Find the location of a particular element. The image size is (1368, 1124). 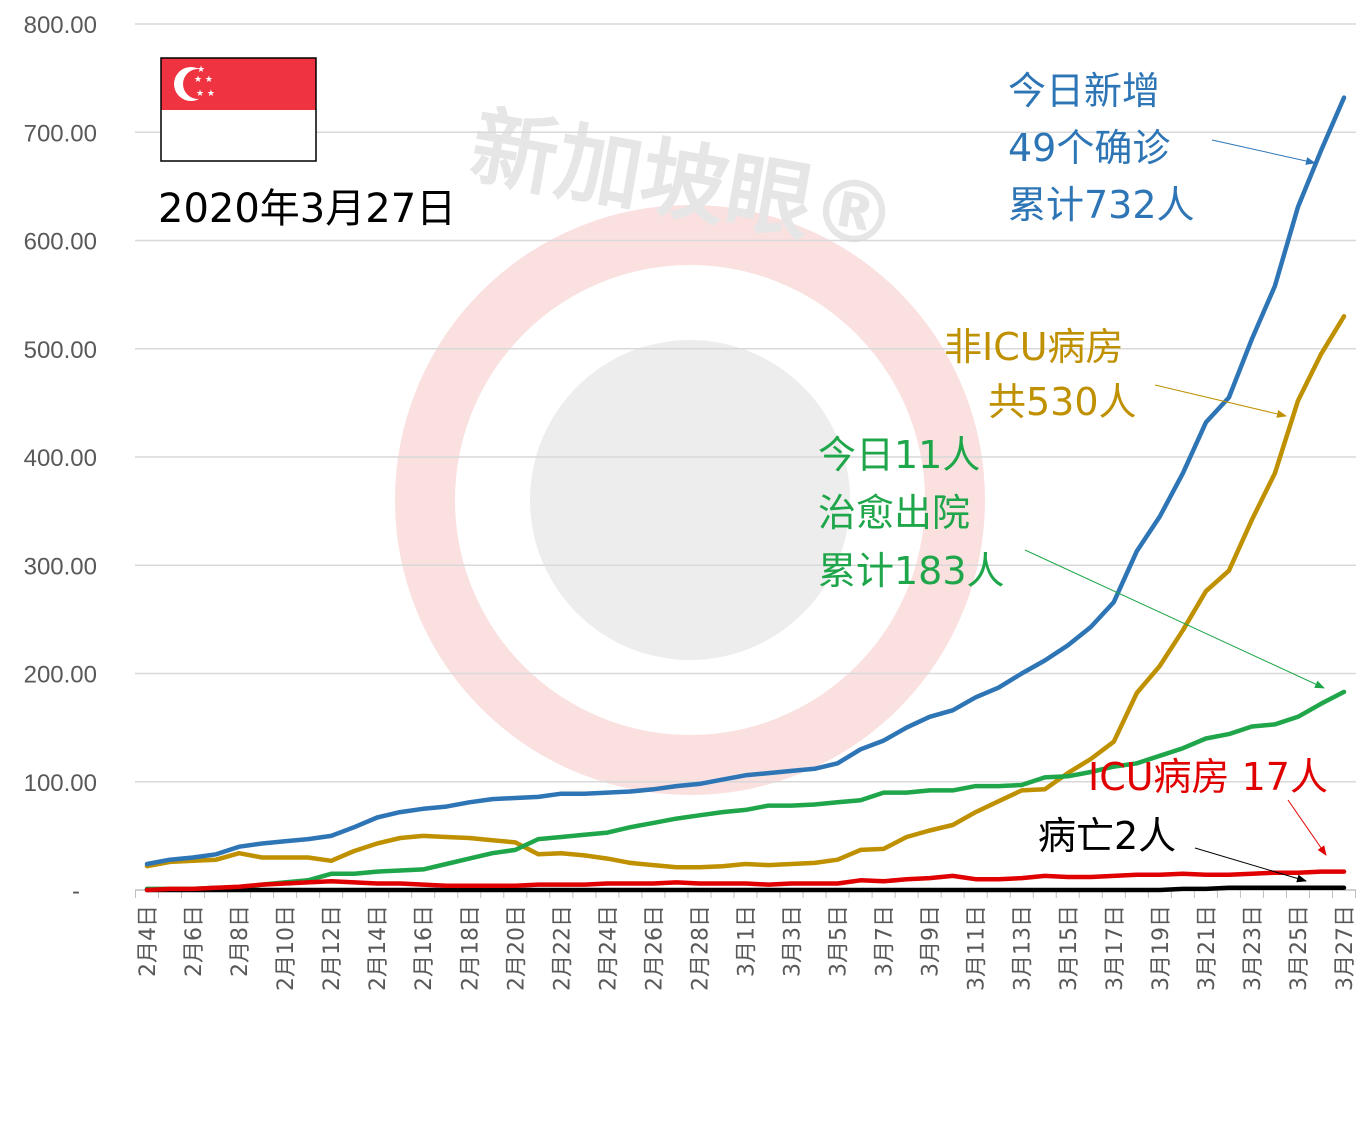

x-tick-label: 3月9日 is located at coordinates (931, 941).